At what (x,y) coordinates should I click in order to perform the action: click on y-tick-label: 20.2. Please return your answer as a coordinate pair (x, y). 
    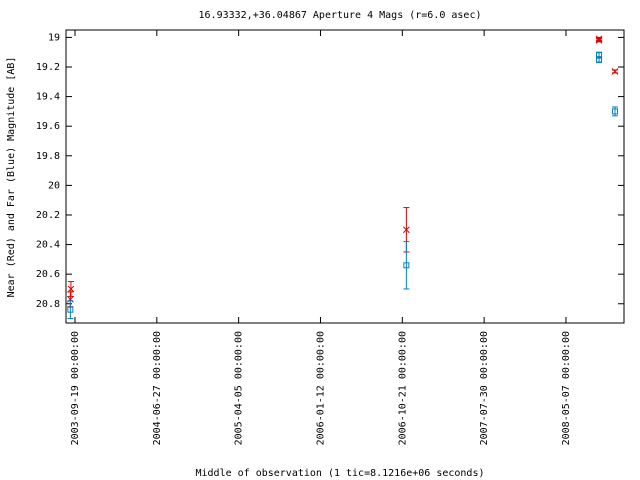
    Looking at the image, I should click on (48, 215).